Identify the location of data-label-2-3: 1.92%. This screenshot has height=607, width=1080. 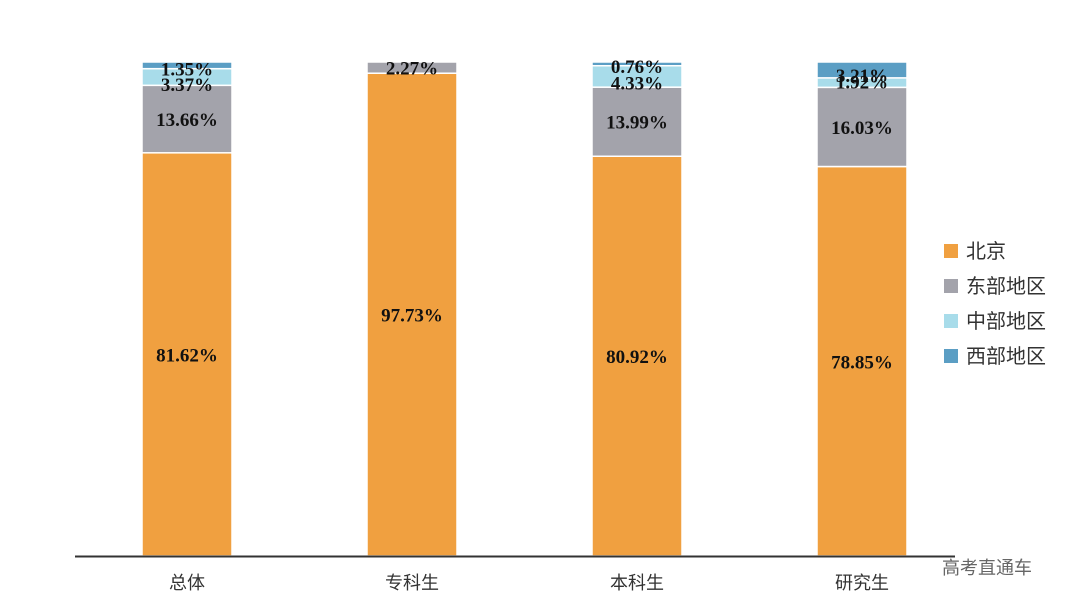
(862, 83).